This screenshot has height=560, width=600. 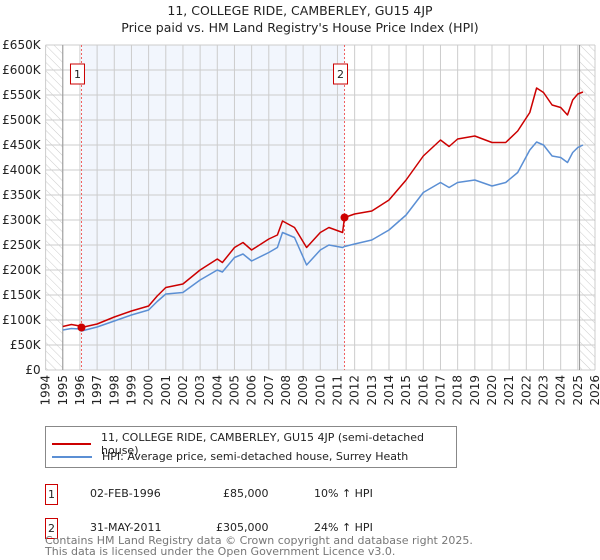 What do you see at coordinates (343, 493) in the screenshot?
I see `transaction-delta: 10% ↑ HPI` at bounding box center [343, 493].